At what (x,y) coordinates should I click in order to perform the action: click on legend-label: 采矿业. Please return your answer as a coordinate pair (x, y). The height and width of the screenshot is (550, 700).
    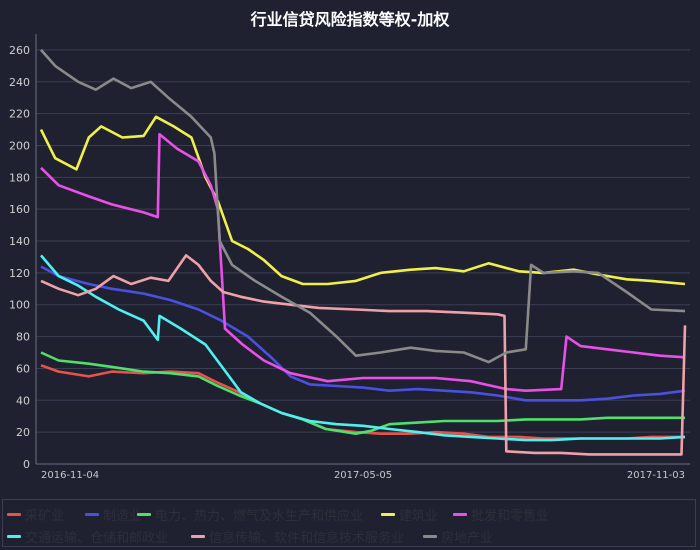
    Looking at the image, I should click on (45, 516).